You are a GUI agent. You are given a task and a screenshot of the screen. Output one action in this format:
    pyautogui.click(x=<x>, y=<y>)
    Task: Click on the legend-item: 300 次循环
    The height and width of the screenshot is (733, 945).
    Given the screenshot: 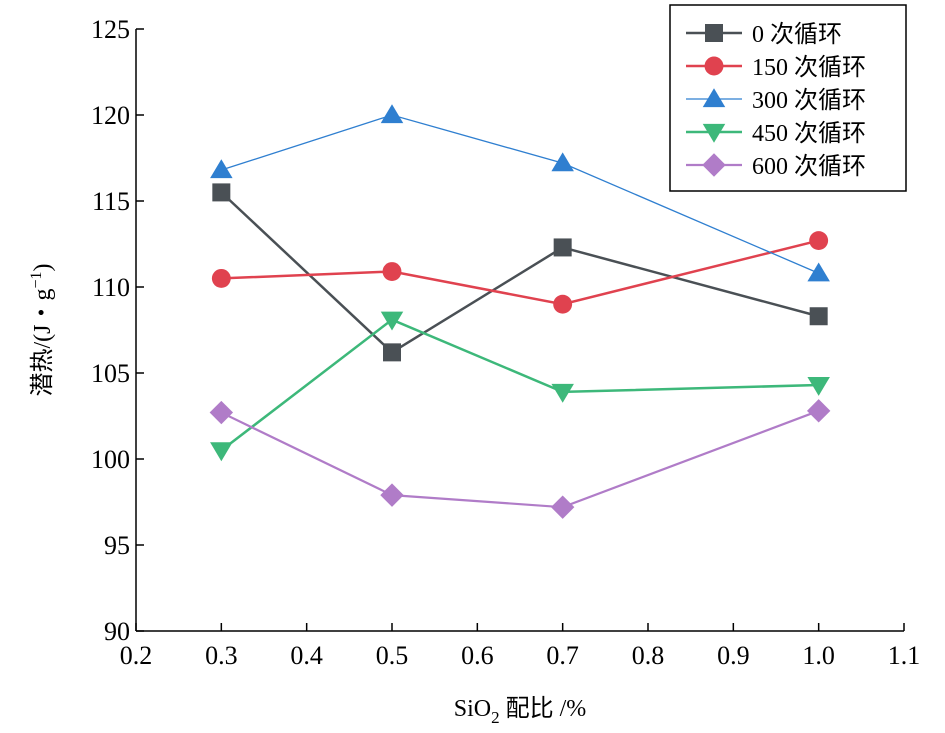 What is the action you would take?
    pyautogui.click(x=776, y=100)
    